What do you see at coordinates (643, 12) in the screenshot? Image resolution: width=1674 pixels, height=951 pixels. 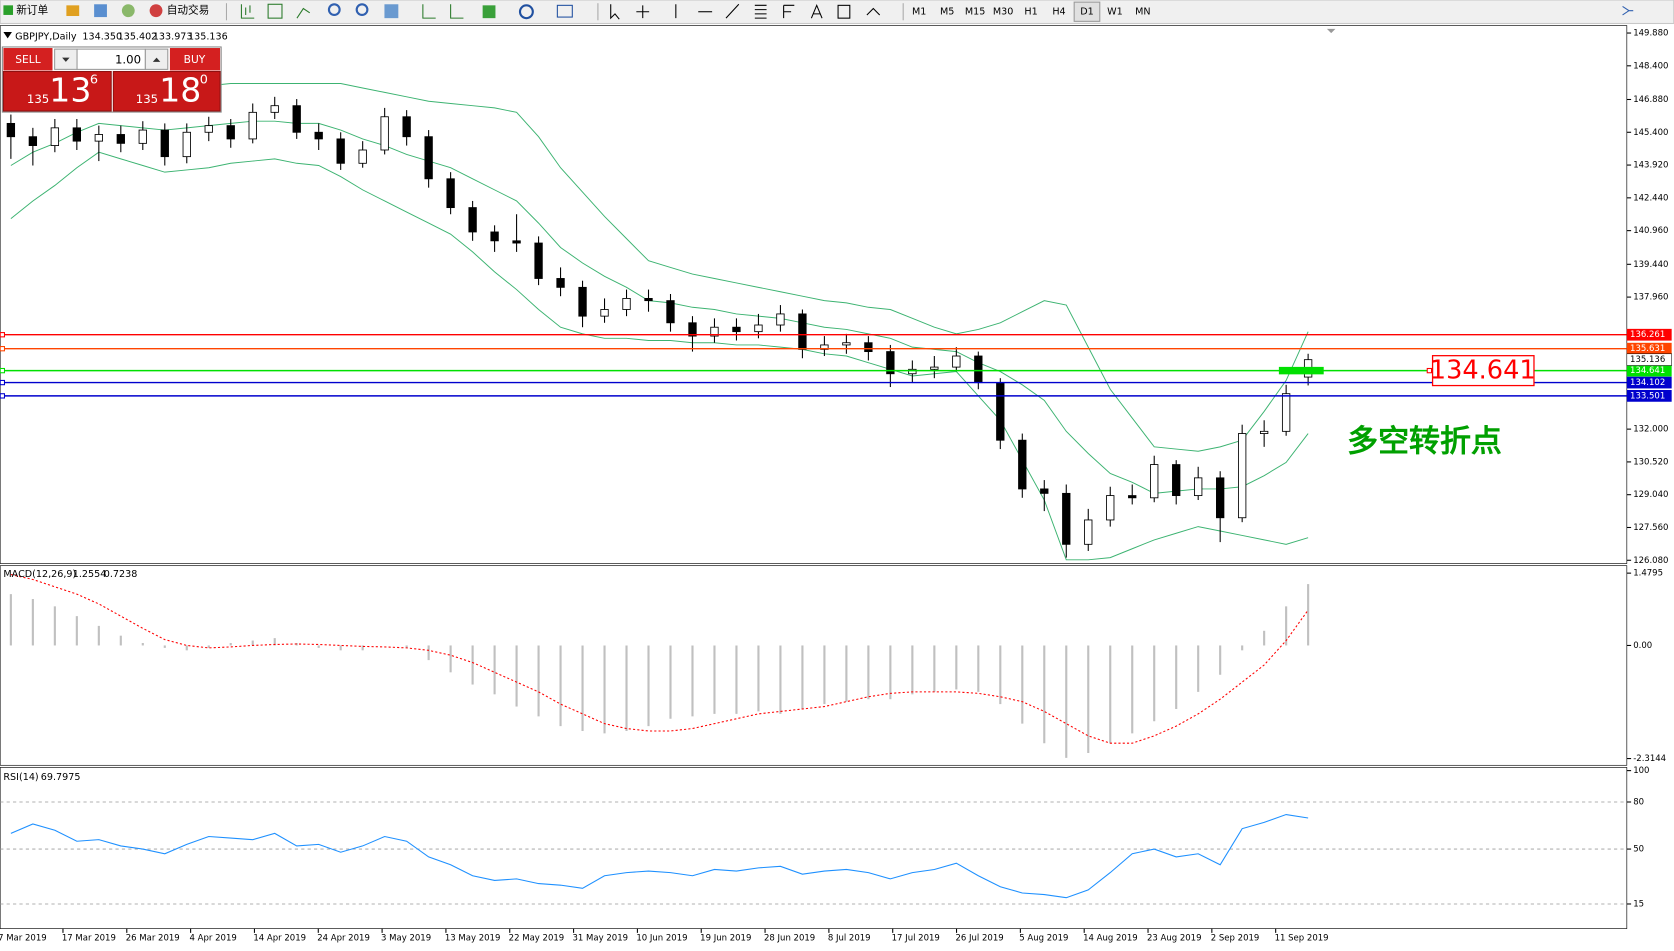 I see `crosshair-tool` at bounding box center [643, 12].